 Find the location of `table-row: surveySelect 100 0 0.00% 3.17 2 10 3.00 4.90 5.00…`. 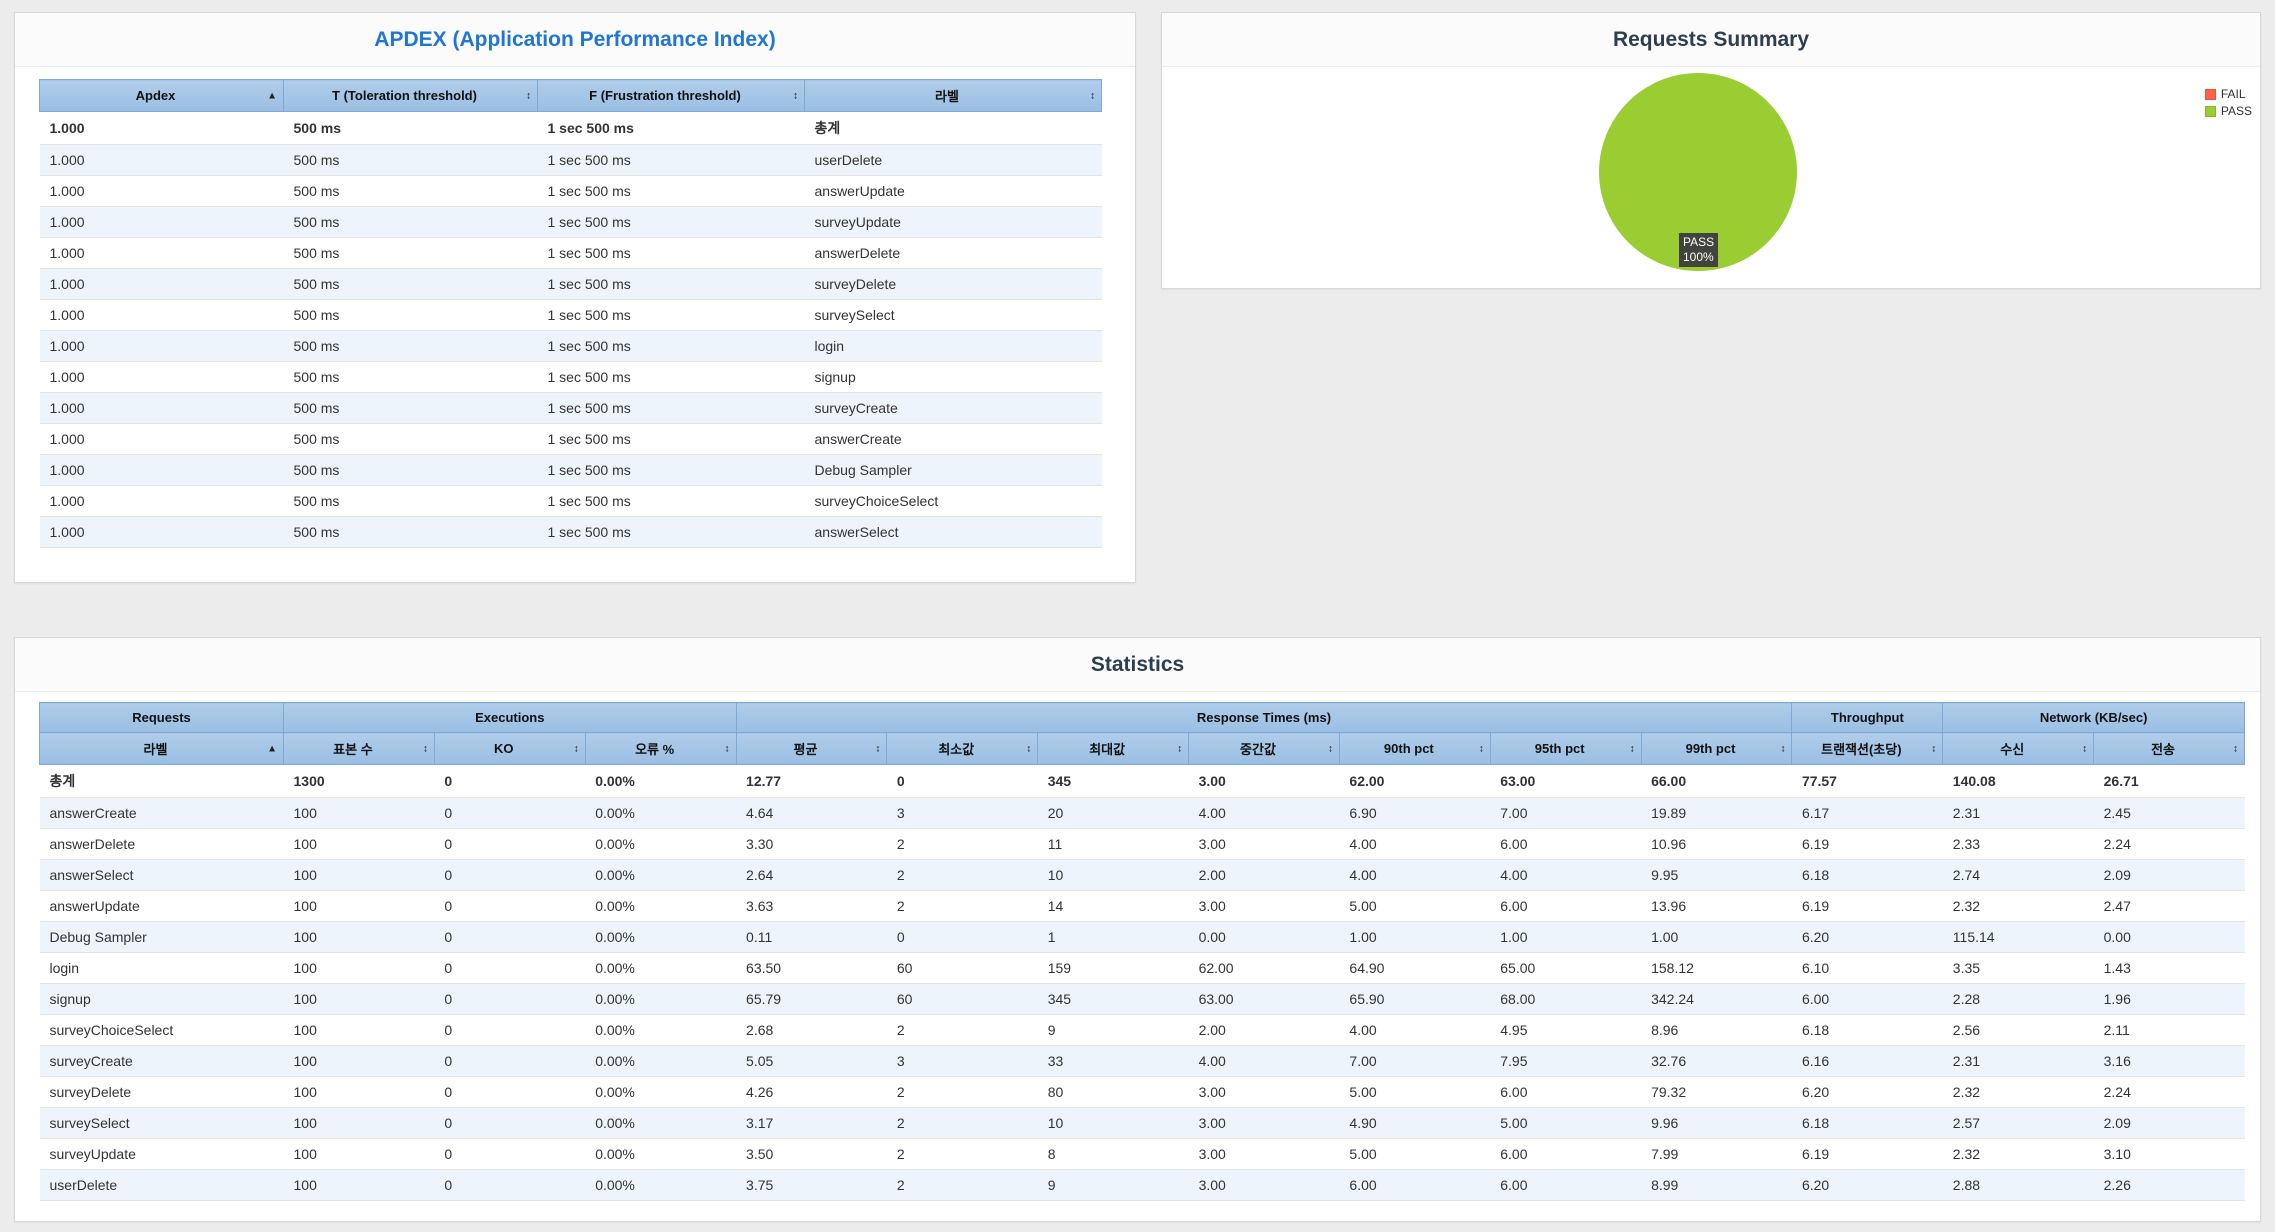

table-row: surveySelect 100 0 0.00% 3.17 2 10 3.00 4.90 5.00… is located at coordinates (1142, 1123).